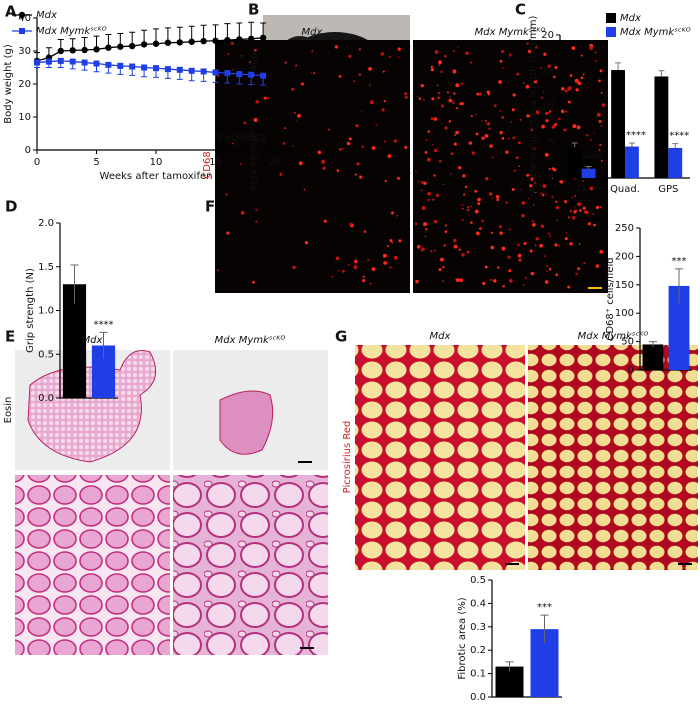 The height and width of the screenshot is (706, 700). Describe the element at coordinates (547, 71) in the screenshot. I see `y-tick-label: 15` at that location.